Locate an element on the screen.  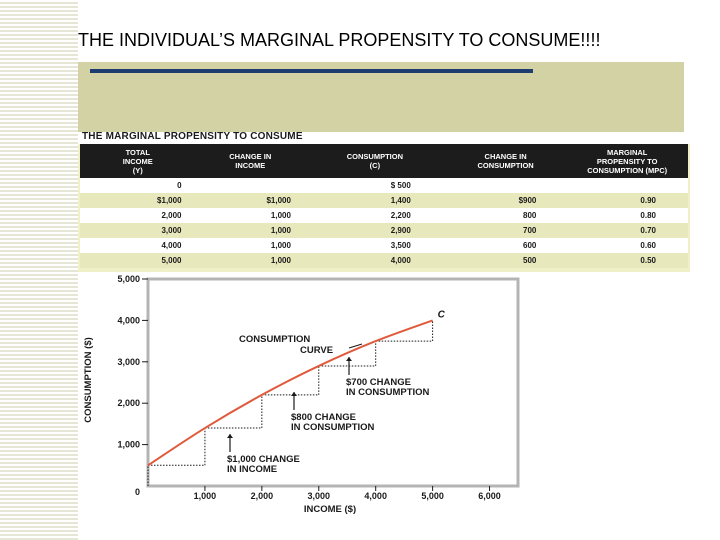
title-rule is located at coordinates (311, 71).